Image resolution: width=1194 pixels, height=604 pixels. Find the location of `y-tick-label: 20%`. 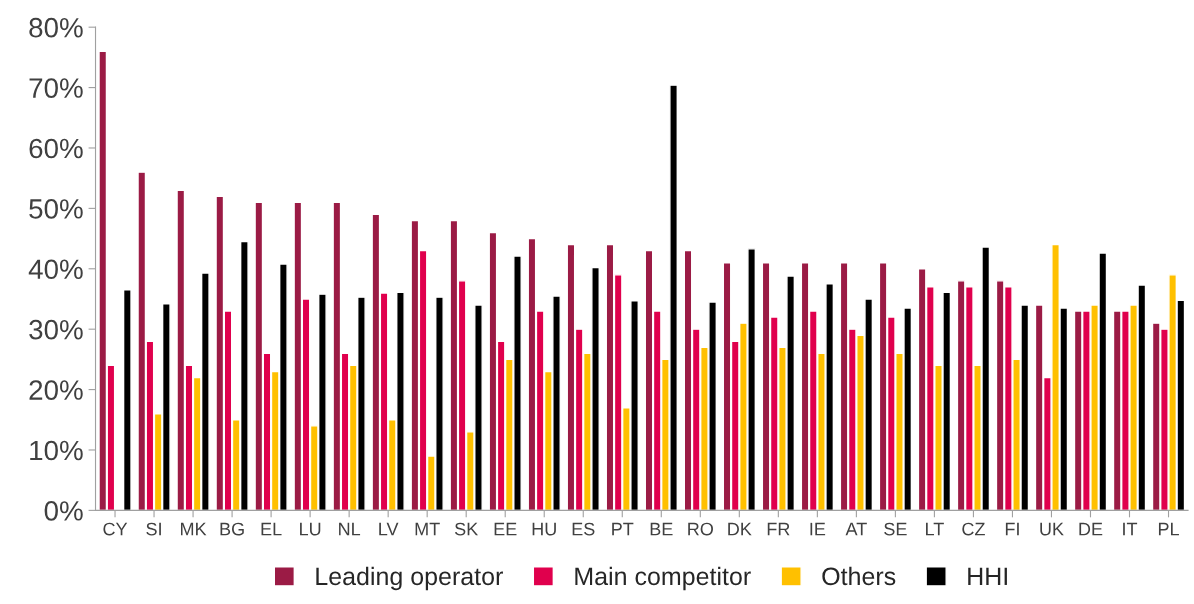

y-tick-label: 20% is located at coordinates (56, 390).